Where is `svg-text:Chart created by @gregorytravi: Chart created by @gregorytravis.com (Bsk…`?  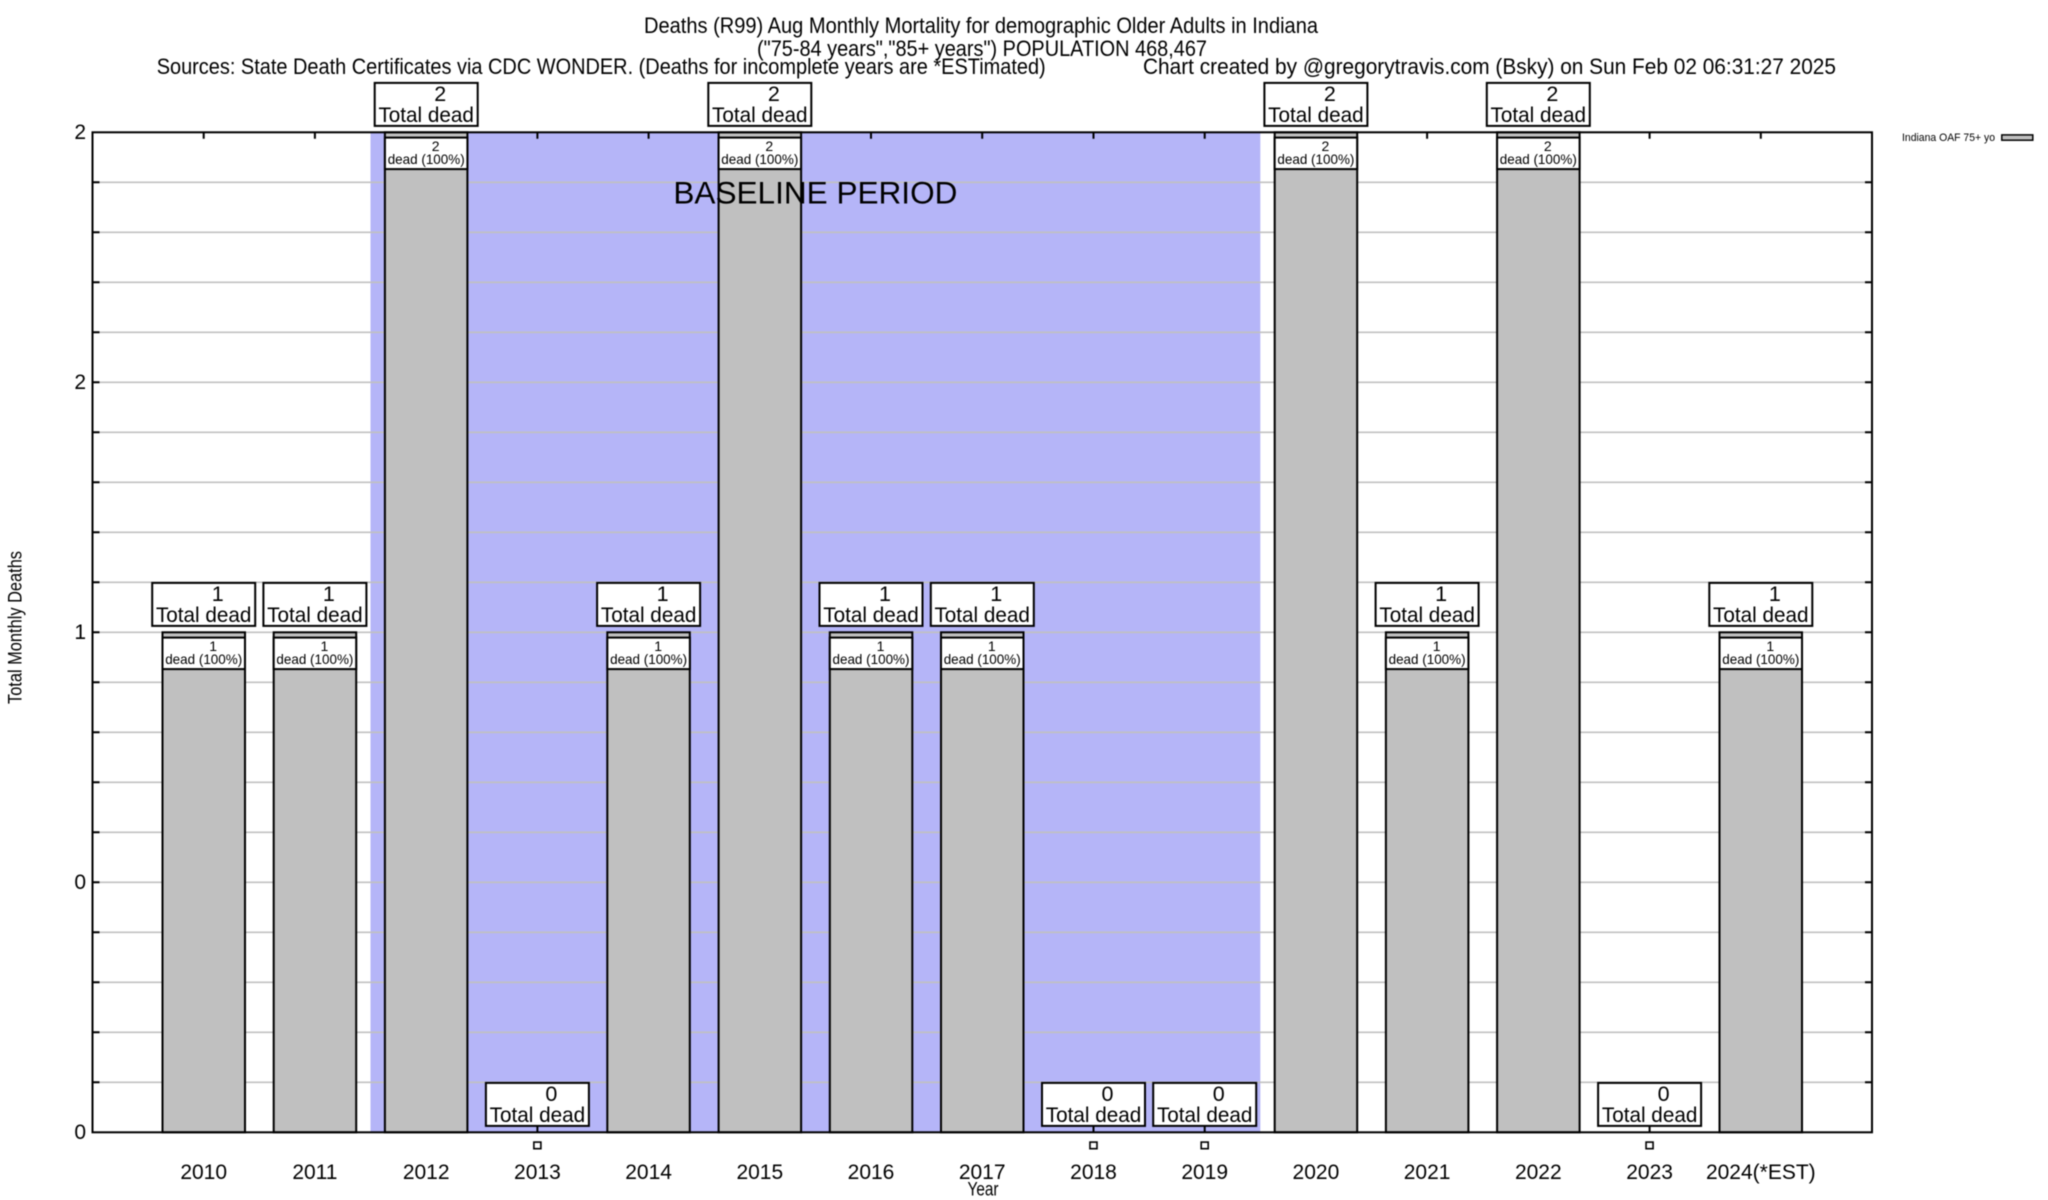 svg-text:Chart created by @gregorytravi: Chart created by @gregorytravis.com (Bsk… is located at coordinates (1489, 66).